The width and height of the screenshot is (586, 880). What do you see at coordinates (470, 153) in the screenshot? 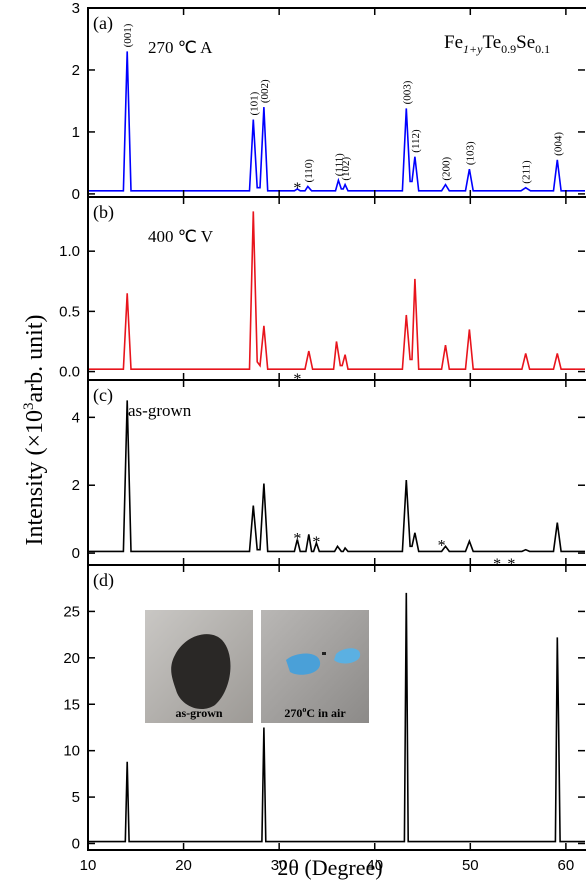
I see `peak-label: (103)` at bounding box center [470, 153].